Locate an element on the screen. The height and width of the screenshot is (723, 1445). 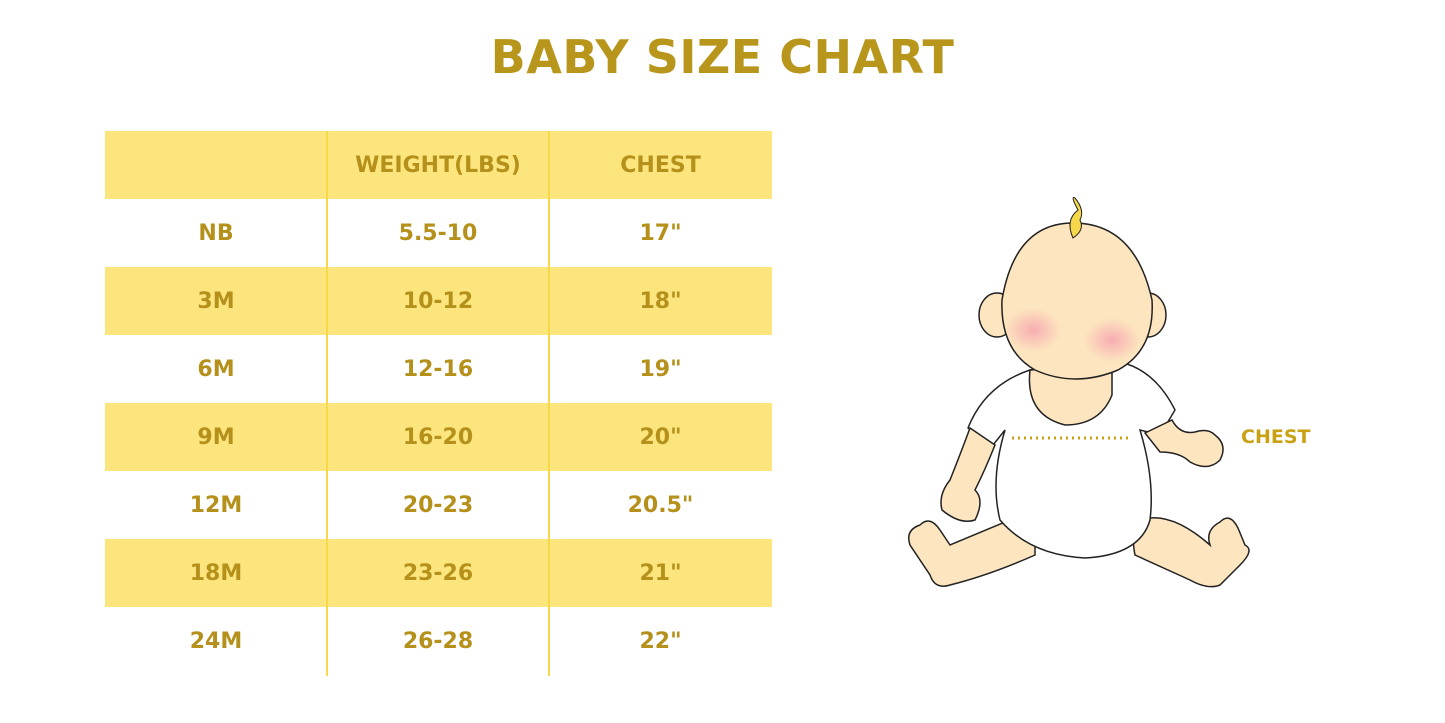
weight-cell: 20-23 is located at coordinates (438, 505).